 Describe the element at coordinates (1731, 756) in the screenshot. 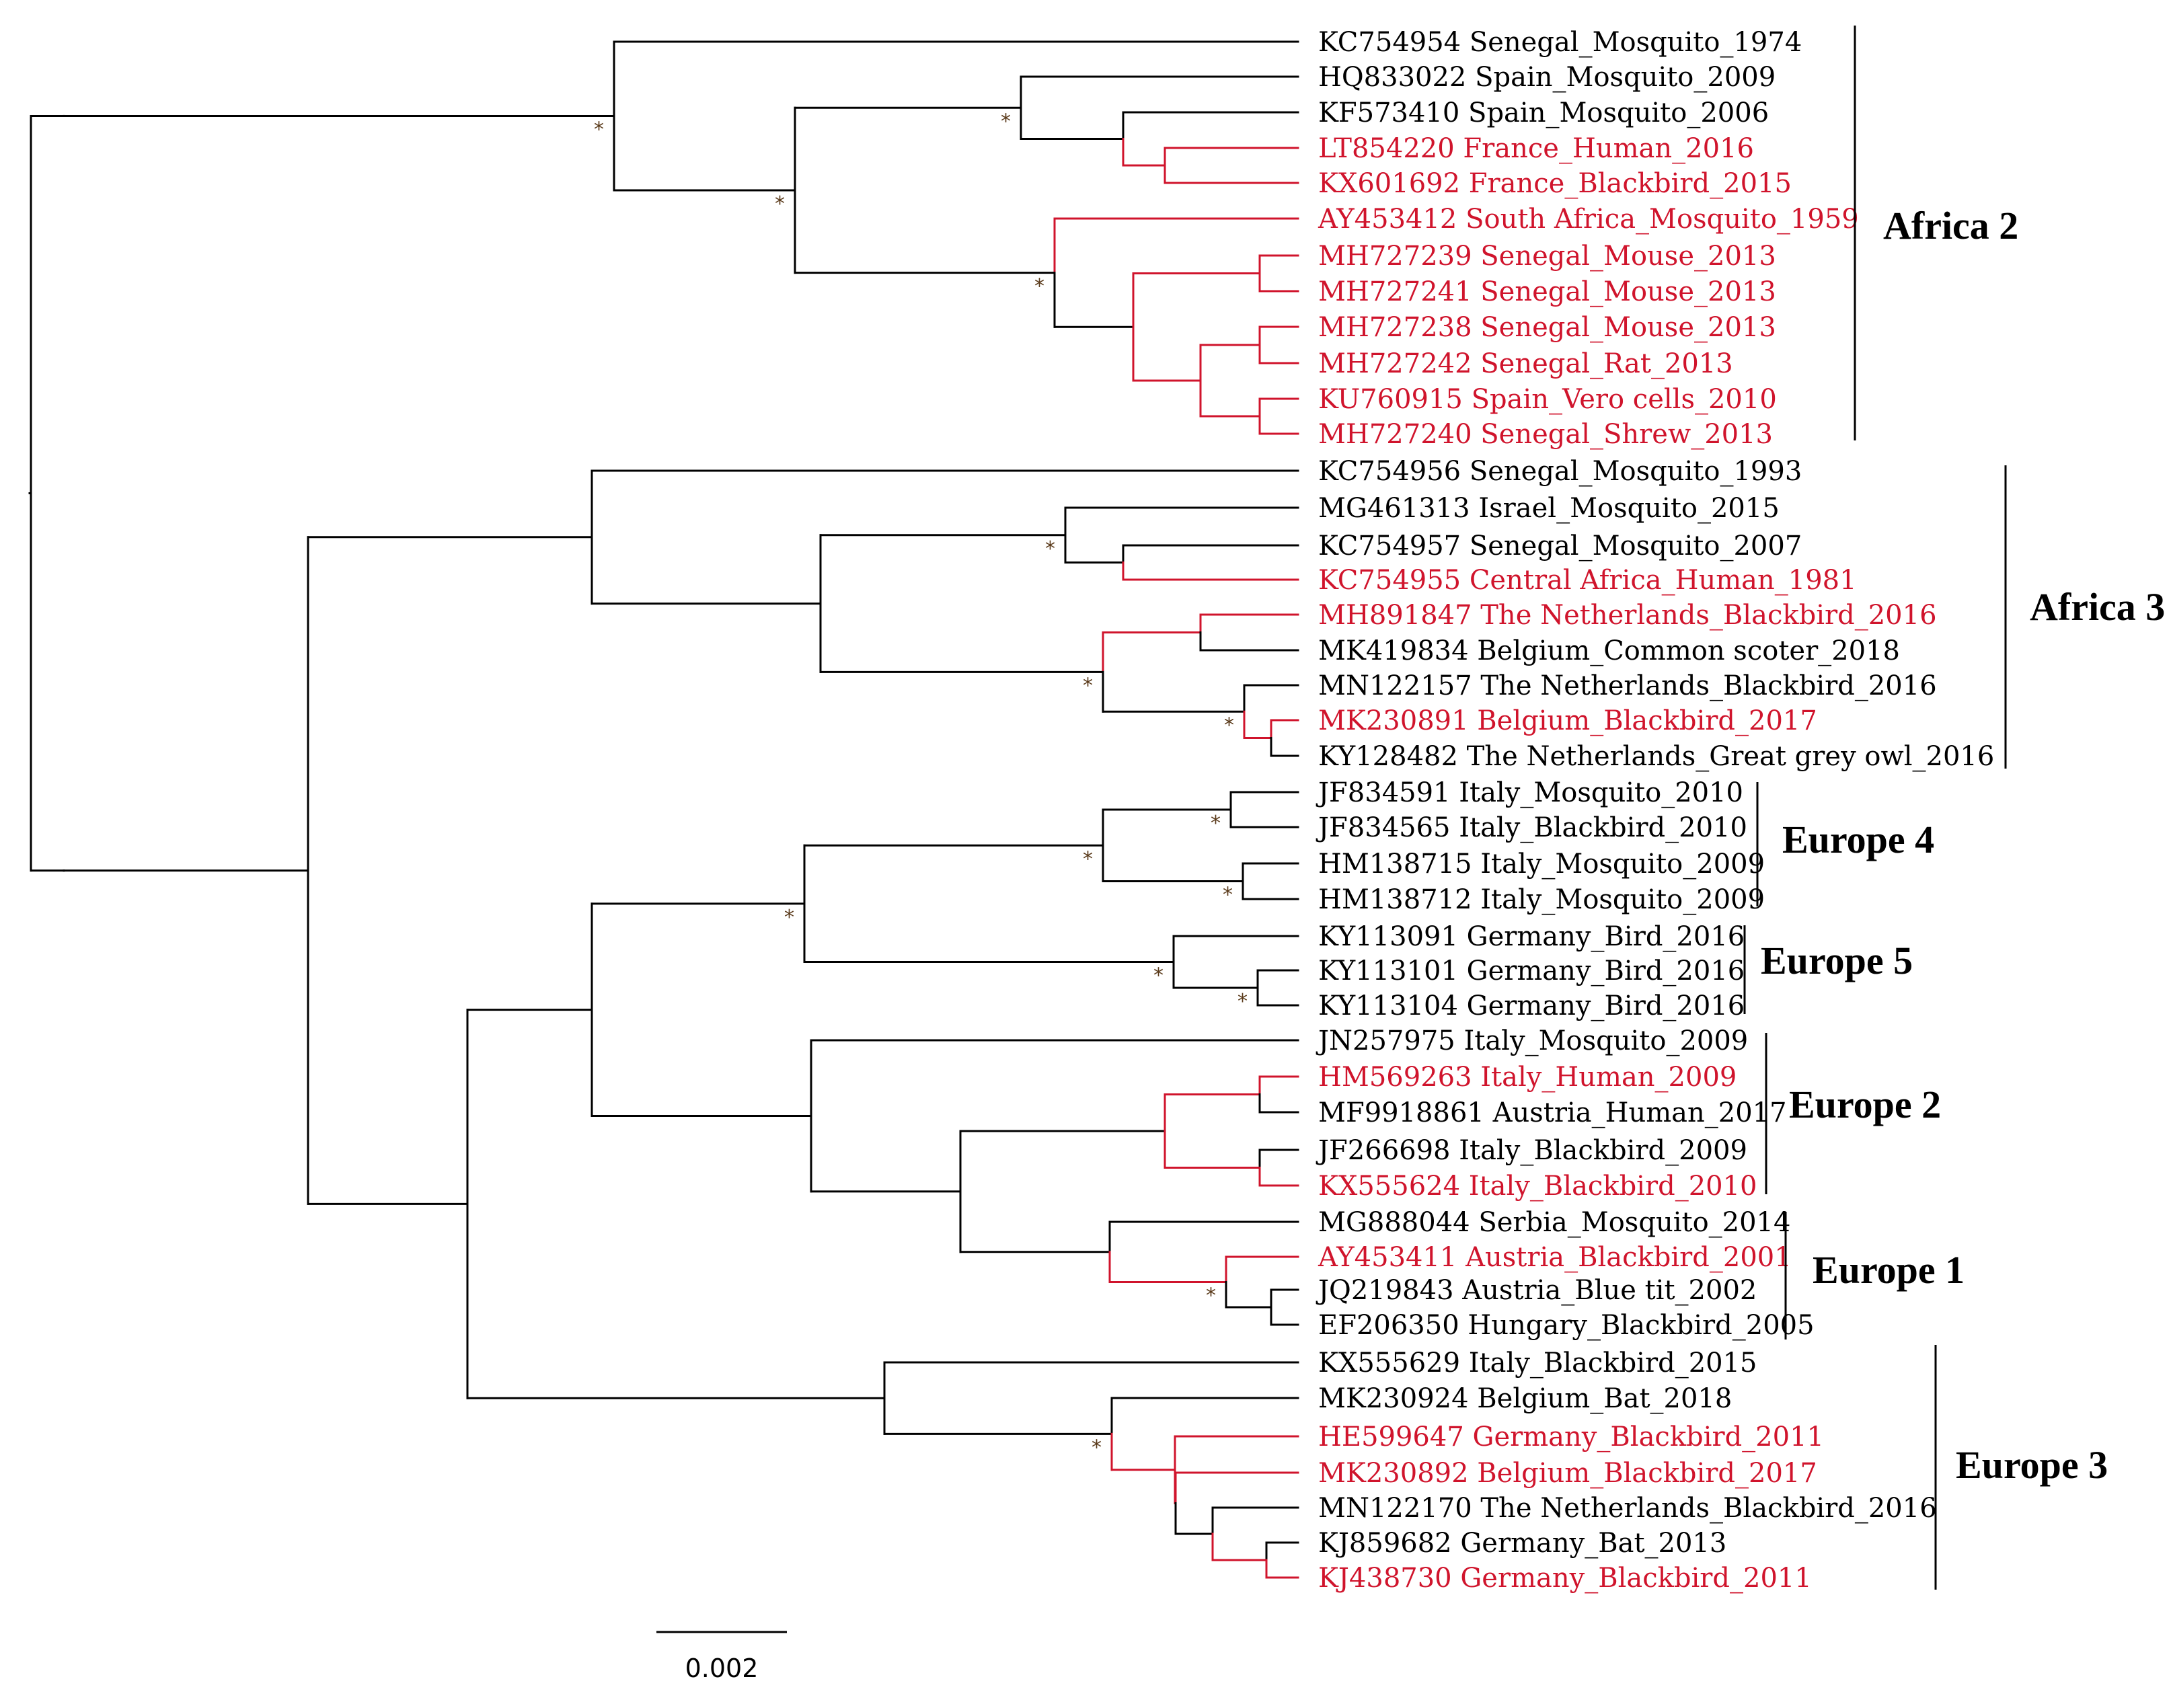

I see `taxon-description: The Netherlands_Great grey owl_2016` at that location.